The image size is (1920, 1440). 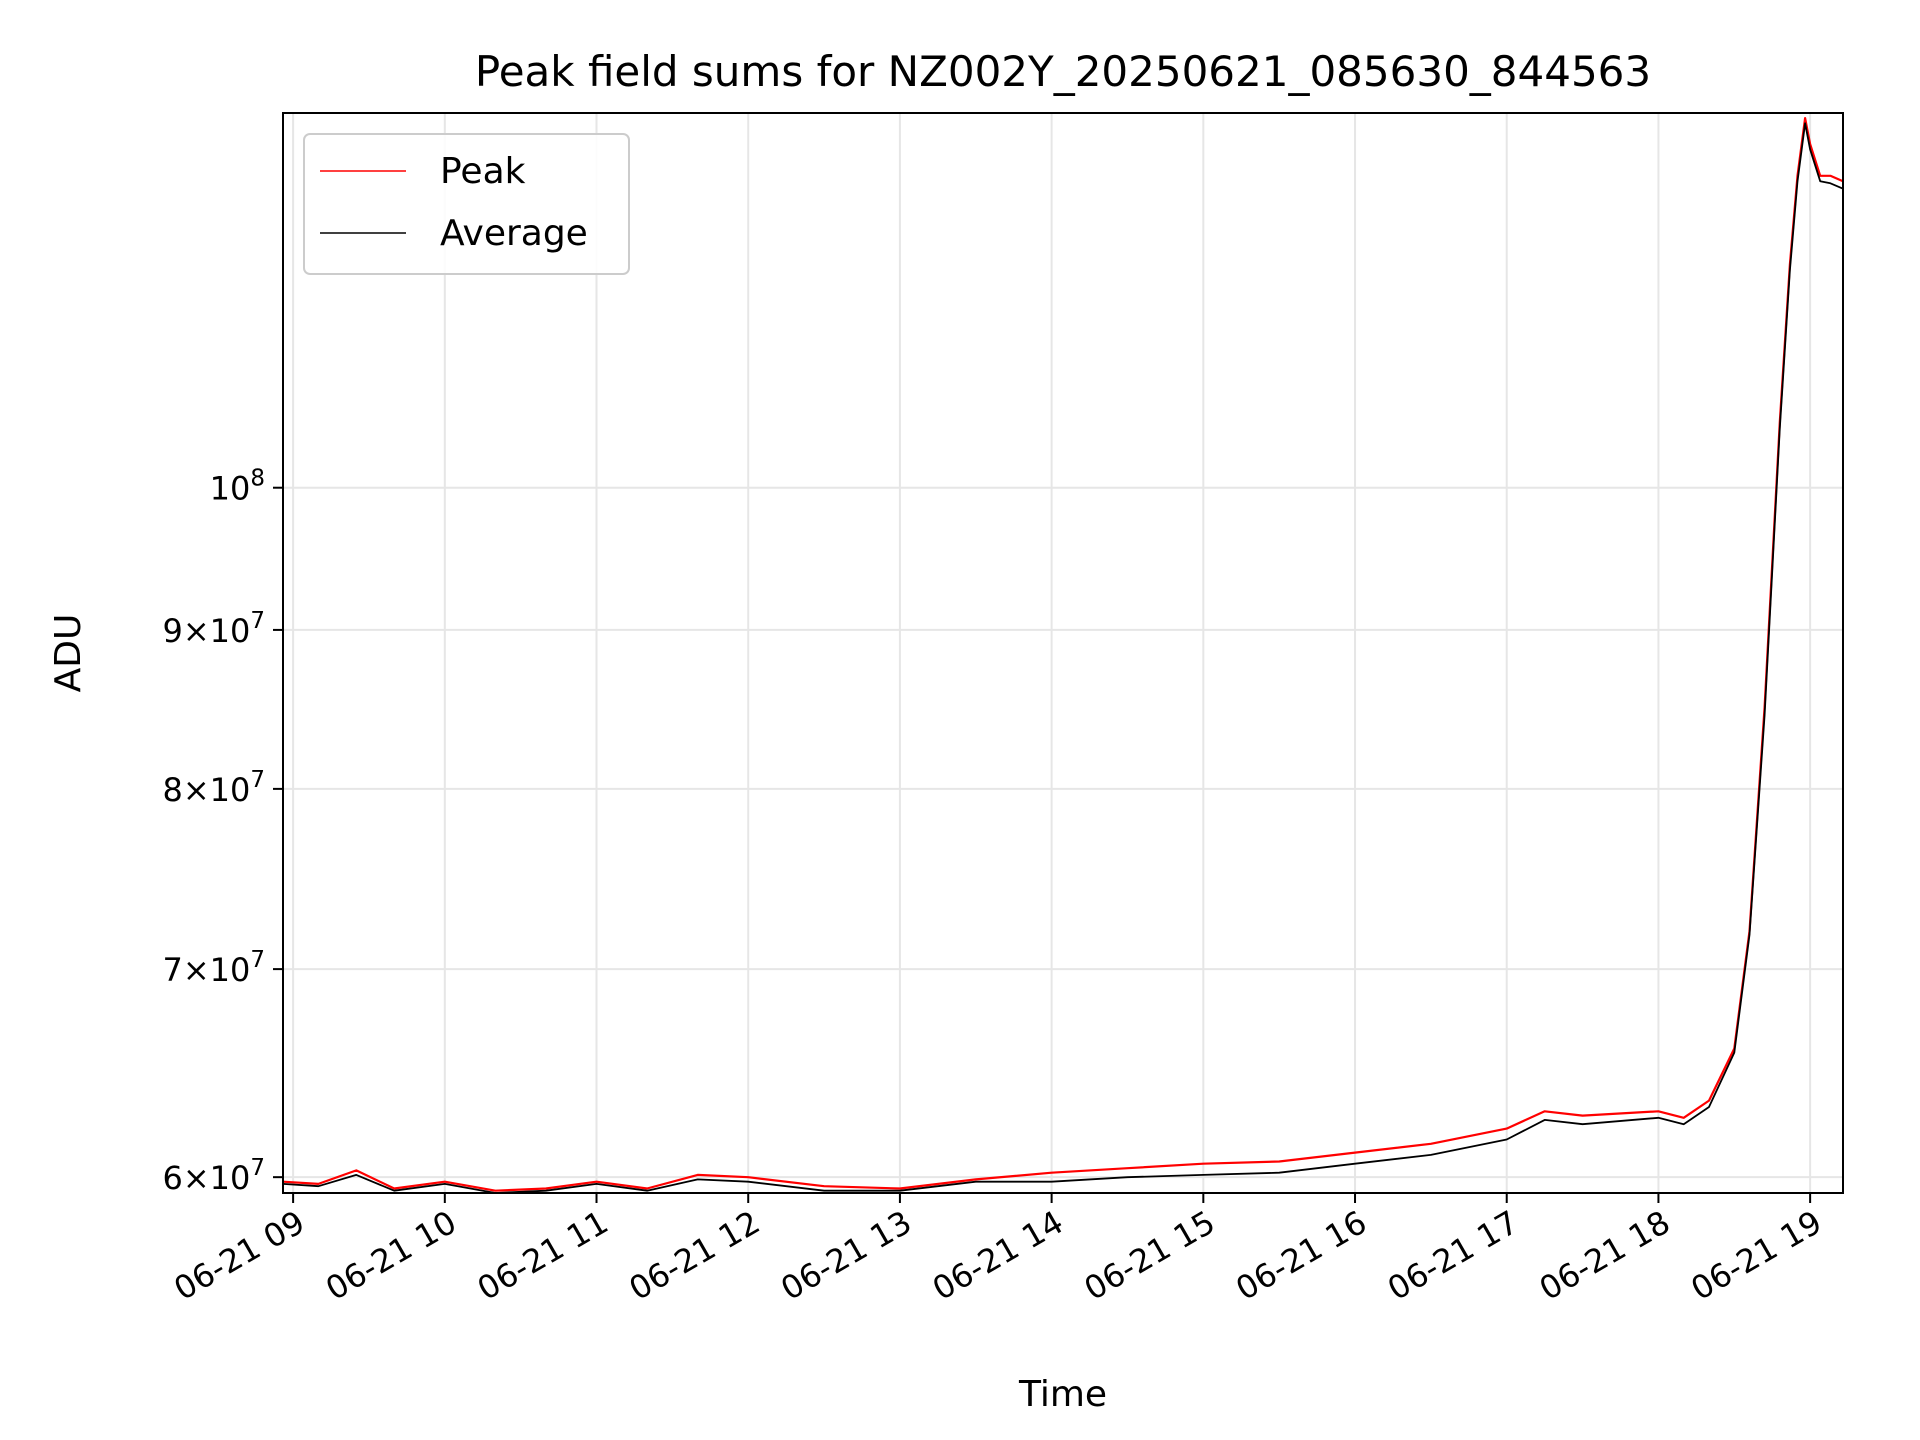 What do you see at coordinates (1605, 1255) in the screenshot?
I see `x-tick-label: 06-21 18` at bounding box center [1605, 1255].